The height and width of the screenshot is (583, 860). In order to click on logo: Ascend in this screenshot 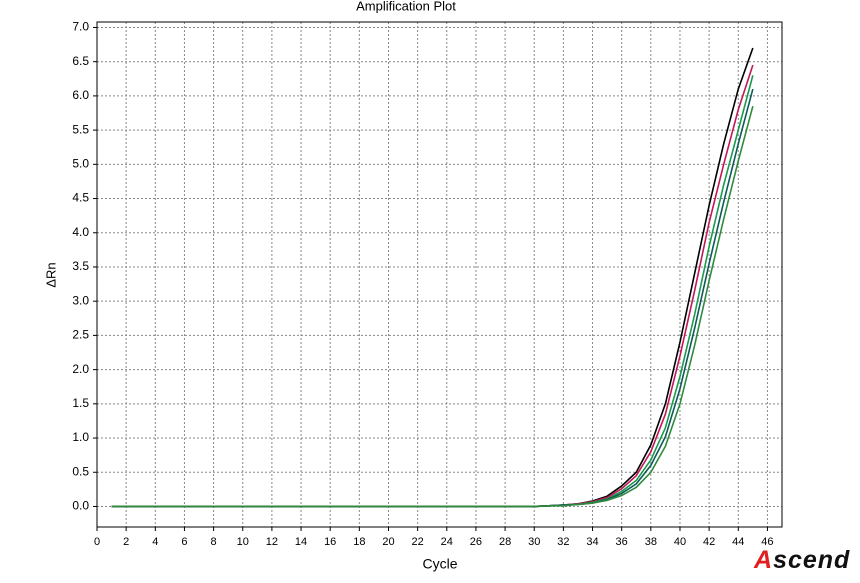, I will do `click(802, 560)`.